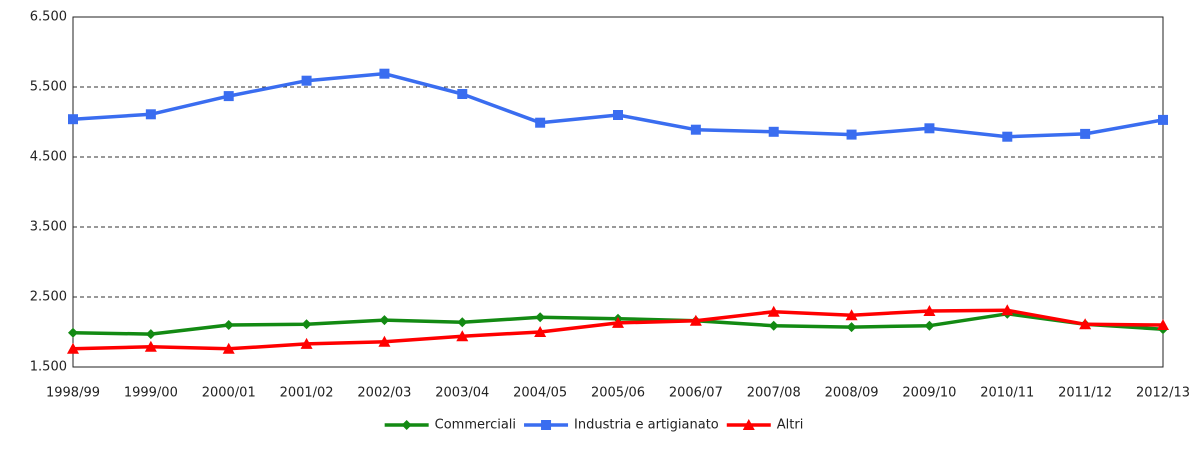 The width and height of the screenshot is (1196, 466). I want to click on y-tick-label: 2.500, so click(48, 297).